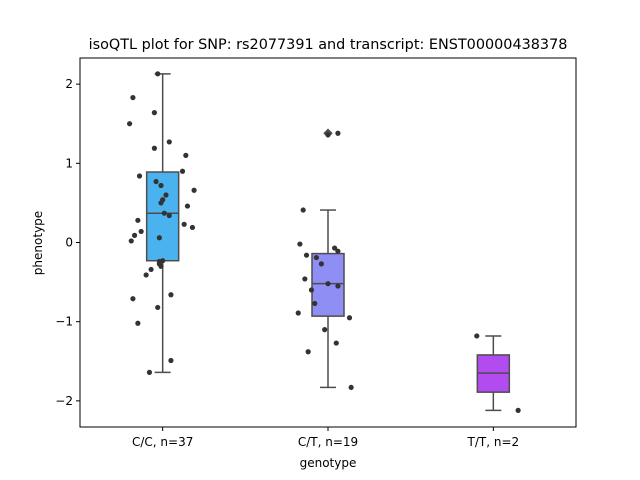 This screenshot has height=480, width=640. Describe the element at coordinates (64, 401) in the screenshot. I see `y-tick-label: −2` at that location.